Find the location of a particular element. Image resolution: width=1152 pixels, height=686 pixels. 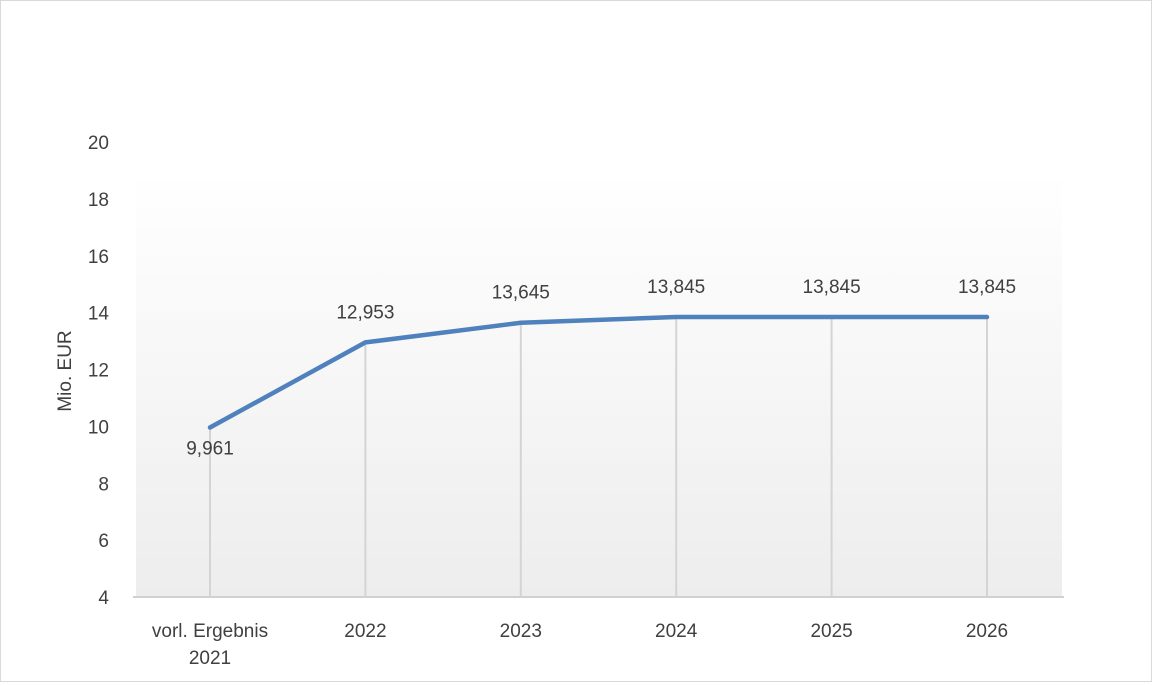

y-tick-label: 14 is located at coordinates (99, 314).